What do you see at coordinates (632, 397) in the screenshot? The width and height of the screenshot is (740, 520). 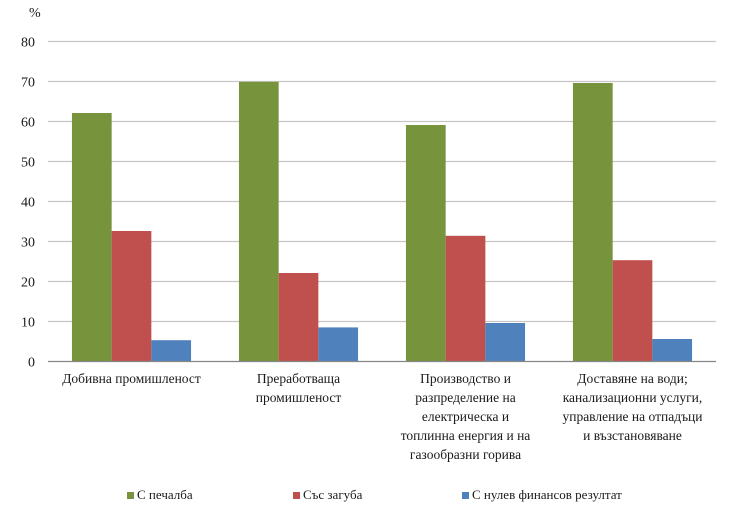 I see `x-category-label-line: канализационни услуги,` at bounding box center [632, 397].